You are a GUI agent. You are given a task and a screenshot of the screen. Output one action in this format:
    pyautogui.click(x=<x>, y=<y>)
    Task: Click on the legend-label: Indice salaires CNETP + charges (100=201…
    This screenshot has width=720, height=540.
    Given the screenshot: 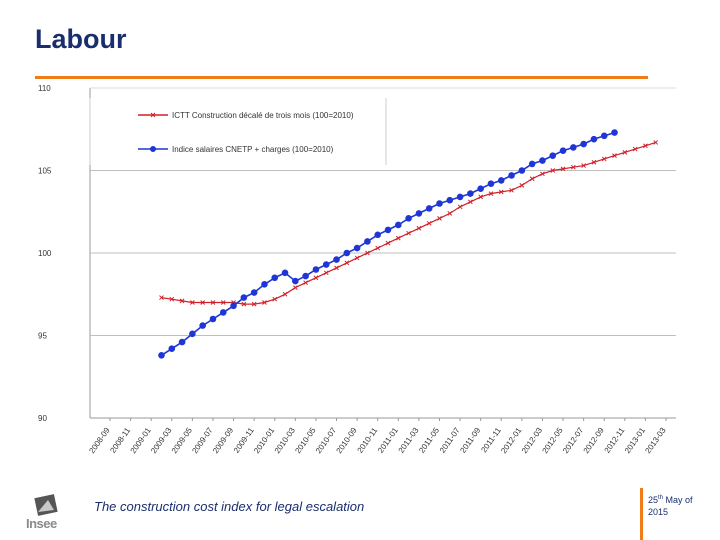 What is the action you would take?
    pyautogui.click(x=253, y=149)
    